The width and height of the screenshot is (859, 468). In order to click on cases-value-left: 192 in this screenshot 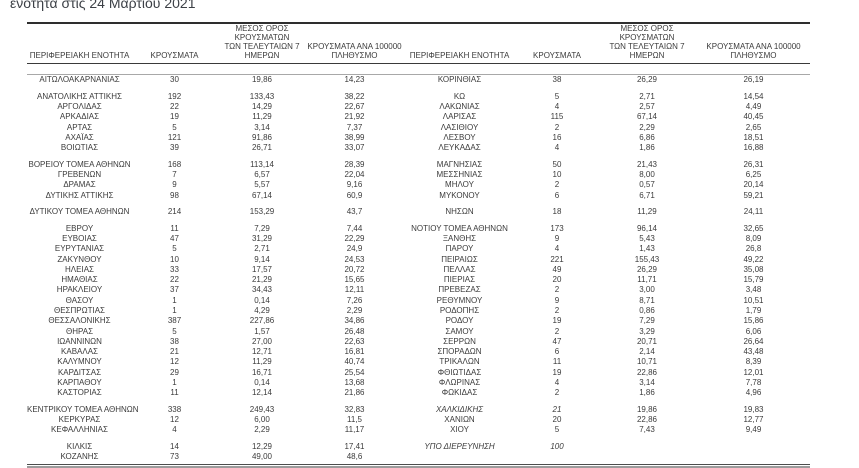, I will do `click(174, 96)`.